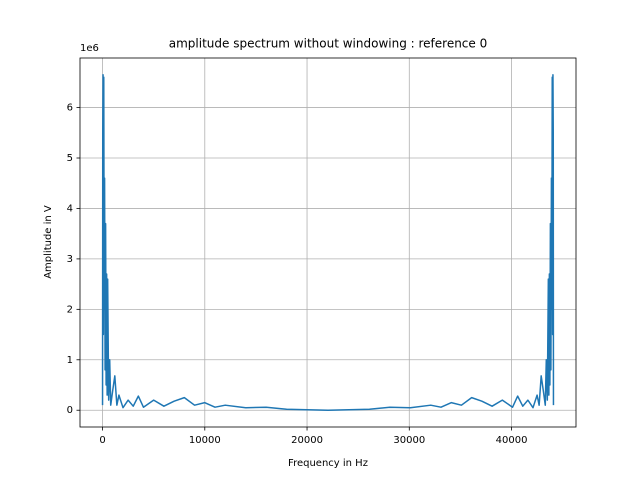 This screenshot has height=484, width=640. What do you see at coordinates (512, 440) in the screenshot?
I see `x-tick-label: 40000` at bounding box center [512, 440].